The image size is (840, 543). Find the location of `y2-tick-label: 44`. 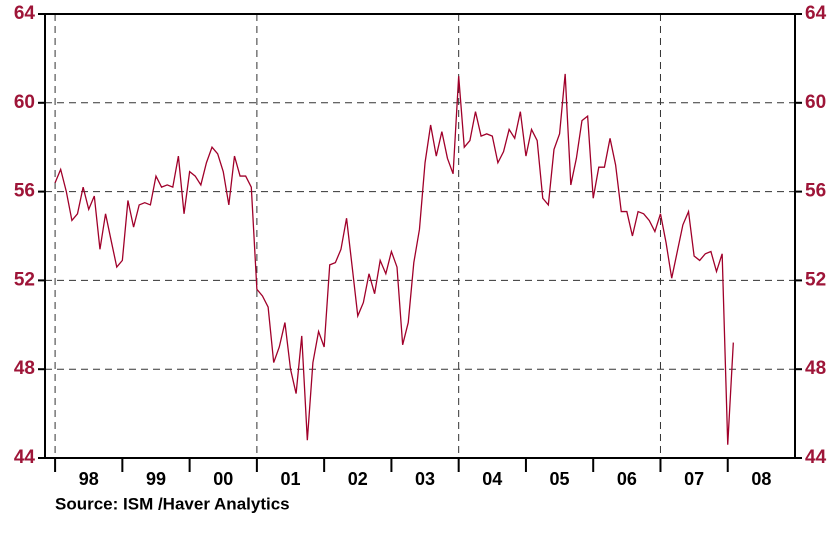

y2-tick-label: 44 is located at coordinates (816, 457).